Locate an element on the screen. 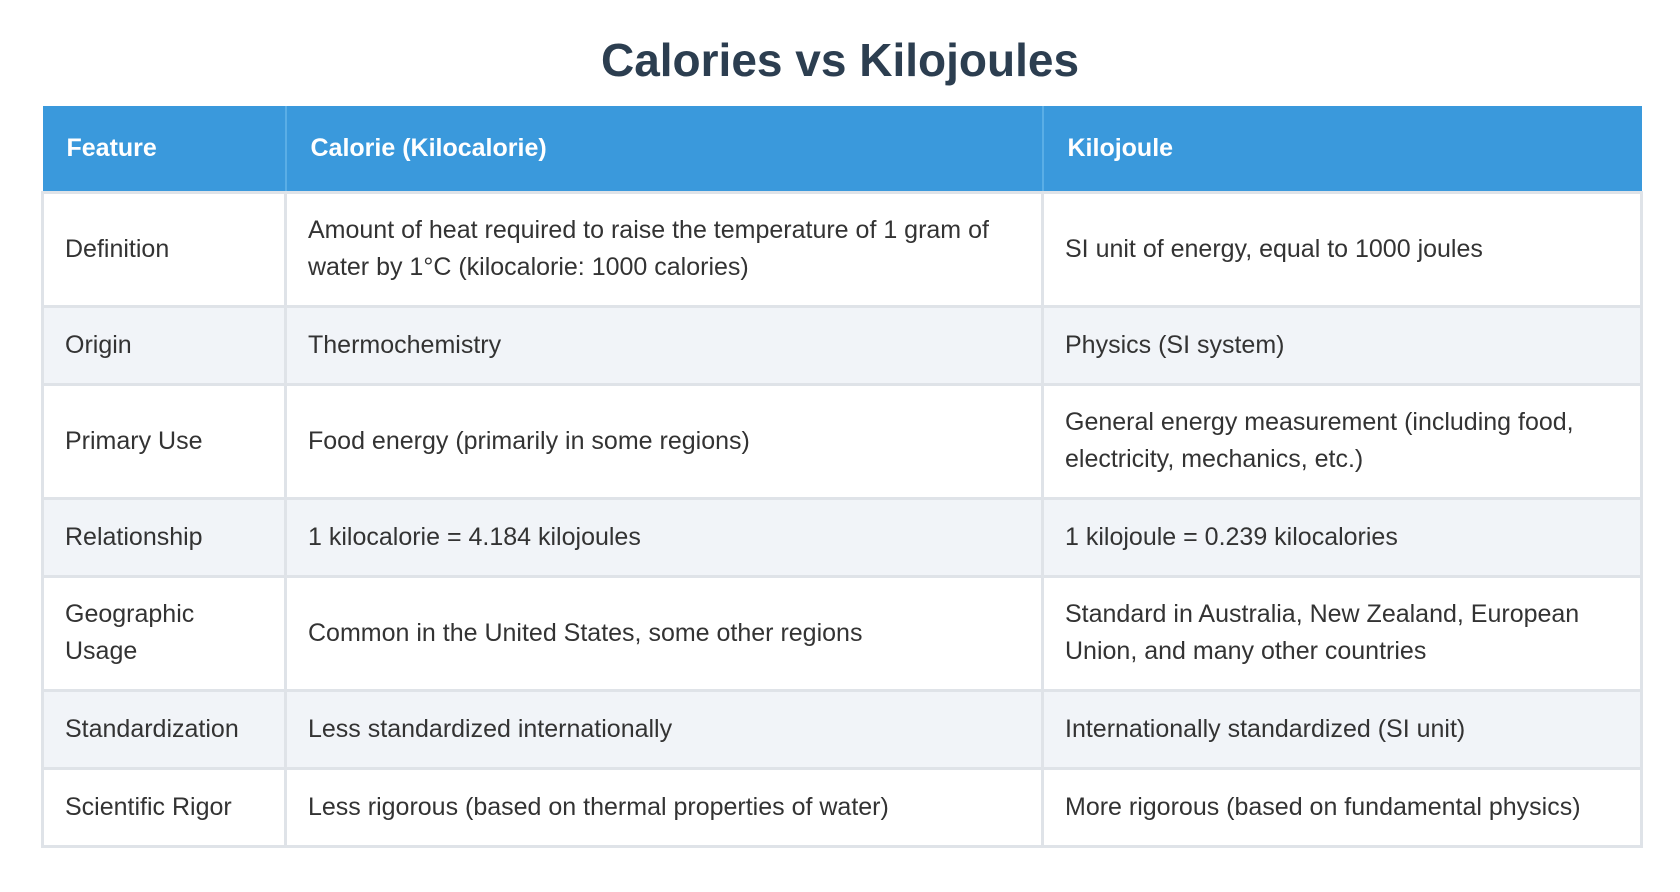  feature-cell: Definition is located at coordinates (164, 249).